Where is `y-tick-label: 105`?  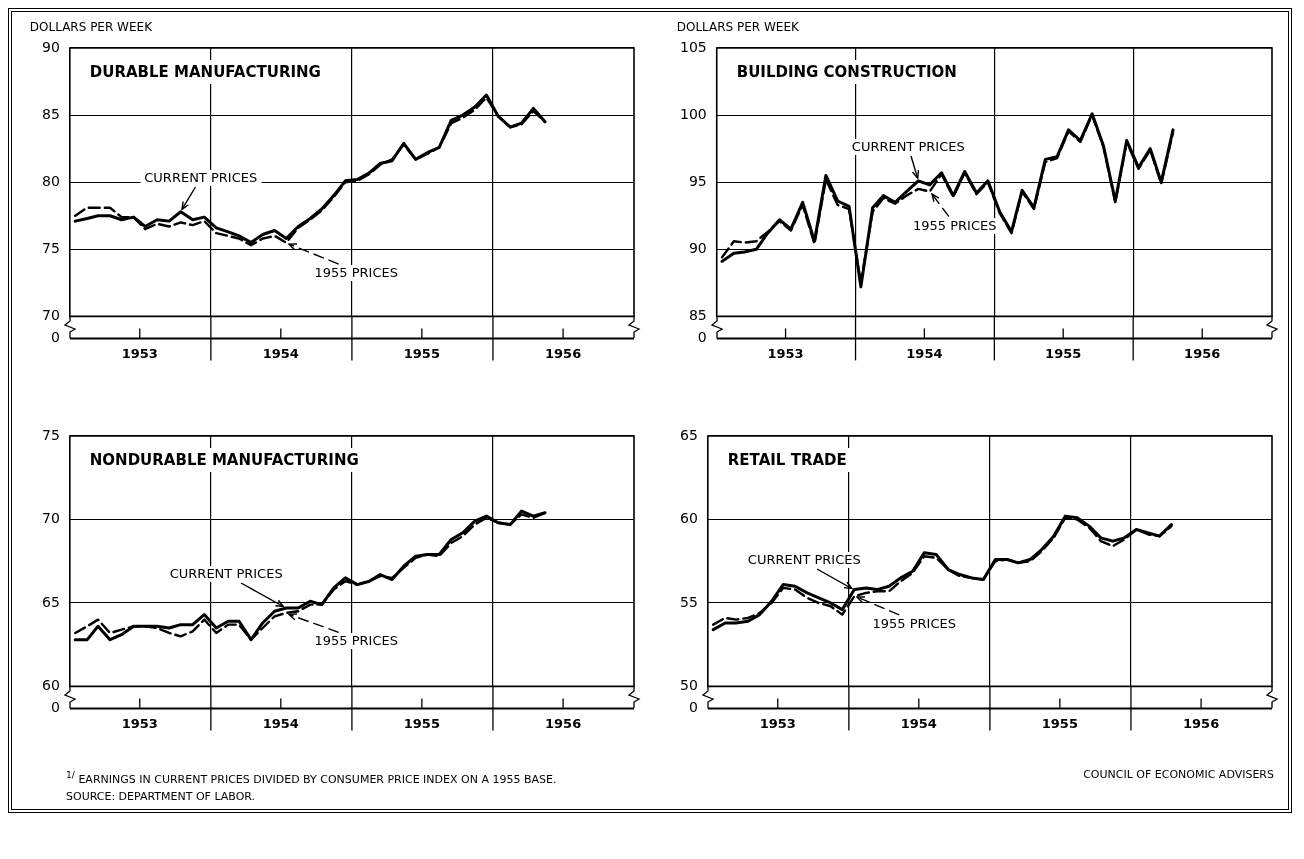
y-tick-label: 105 is located at coordinates (693, 46).